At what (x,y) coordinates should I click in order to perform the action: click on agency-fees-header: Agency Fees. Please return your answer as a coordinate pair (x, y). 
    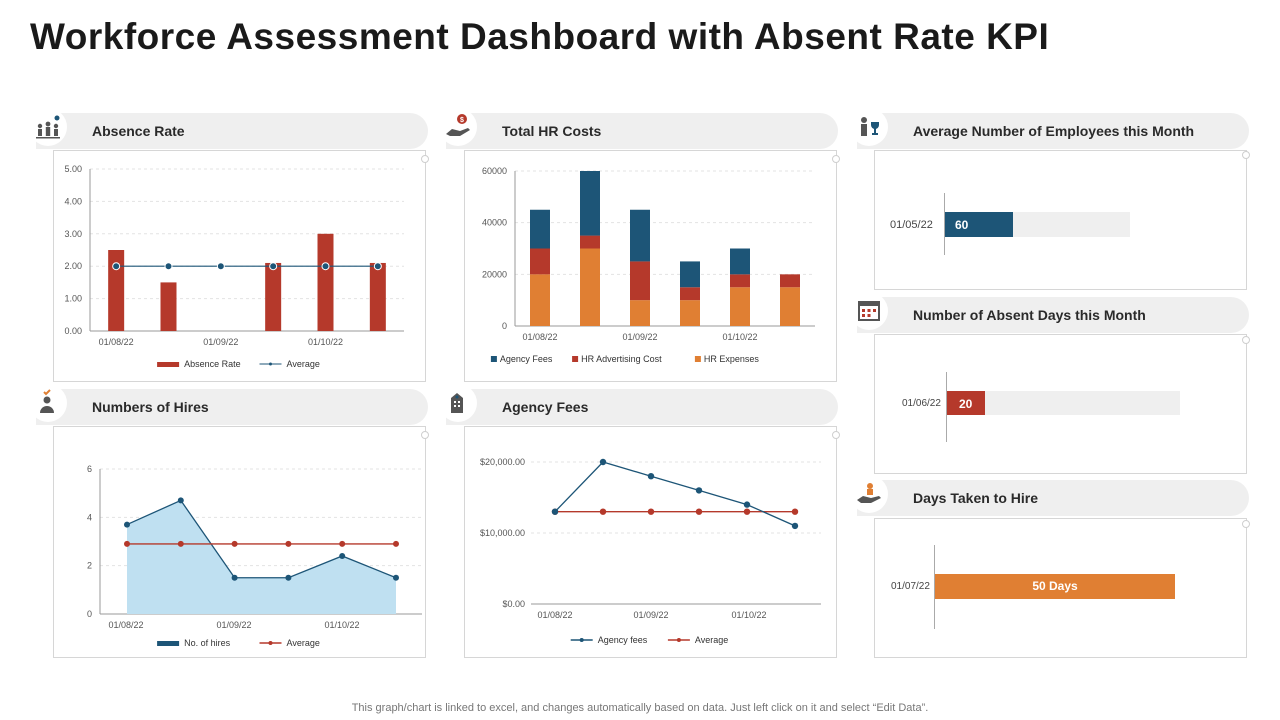
    Looking at the image, I should click on (638, 404).